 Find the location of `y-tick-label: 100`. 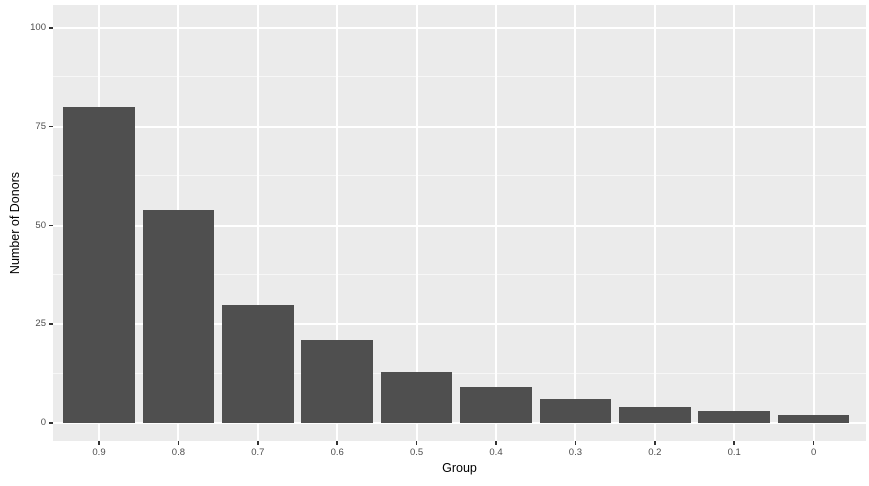

y-tick-label: 100 is located at coordinates (38, 27).